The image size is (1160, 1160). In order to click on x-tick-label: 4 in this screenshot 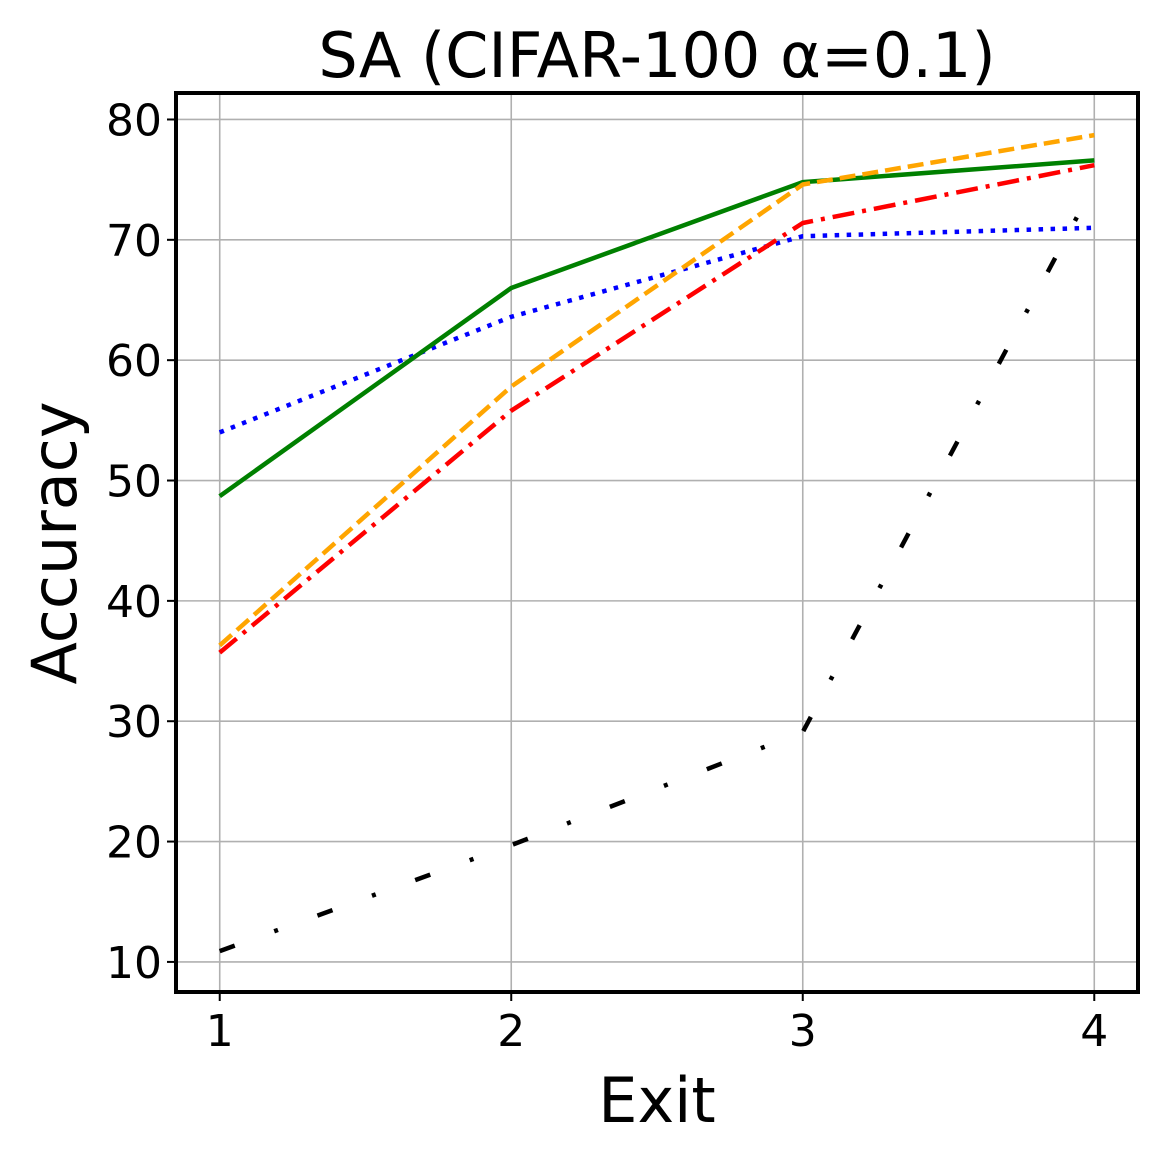, I will do `click(1094, 1031)`.